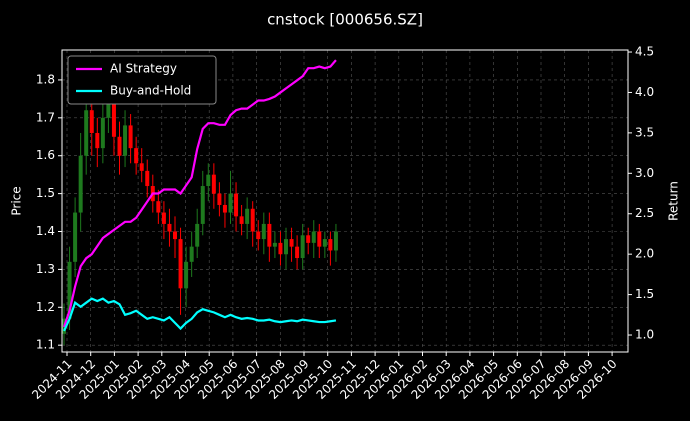  What do you see at coordinates (45, 79) in the screenshot?
I see `y-tick-label: 1.8` at bounding box center [45, 79].